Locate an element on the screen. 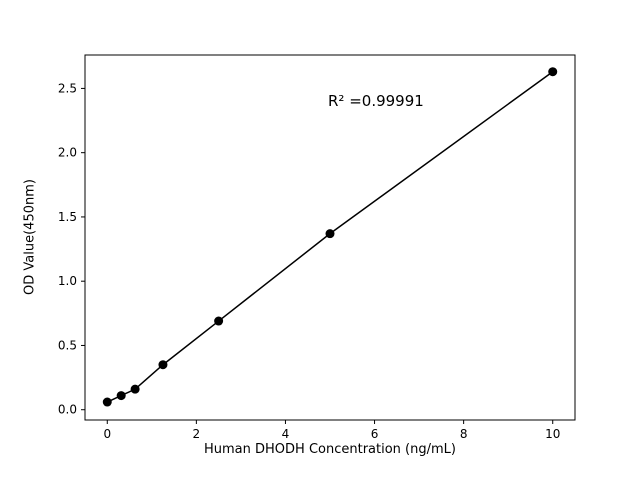 Image resolution: width=640 pixels, height=480 pixels. y-tick-label: 2.5 is located at coordinates (67, 88).